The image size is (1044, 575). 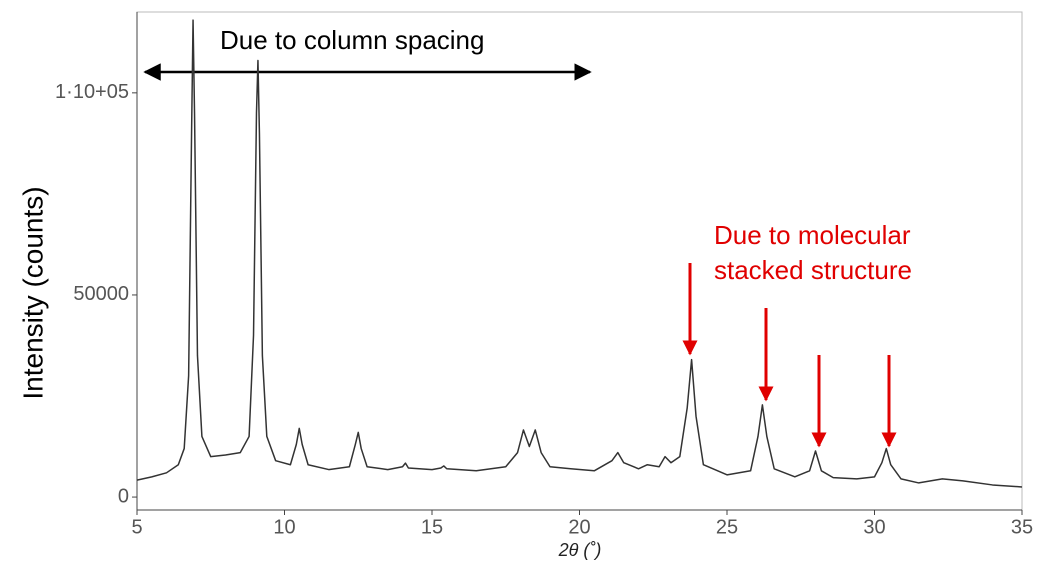 What do you see at coordinates (813, 270) in the screenshot?
I see `annotation: stacked structure` at bounding box center [813, 270].